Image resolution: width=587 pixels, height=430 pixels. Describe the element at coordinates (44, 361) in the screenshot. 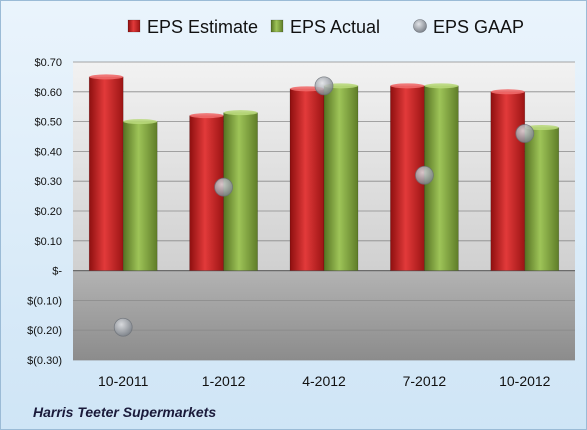

I see `y-tick-label: $(0.30)` at that location.